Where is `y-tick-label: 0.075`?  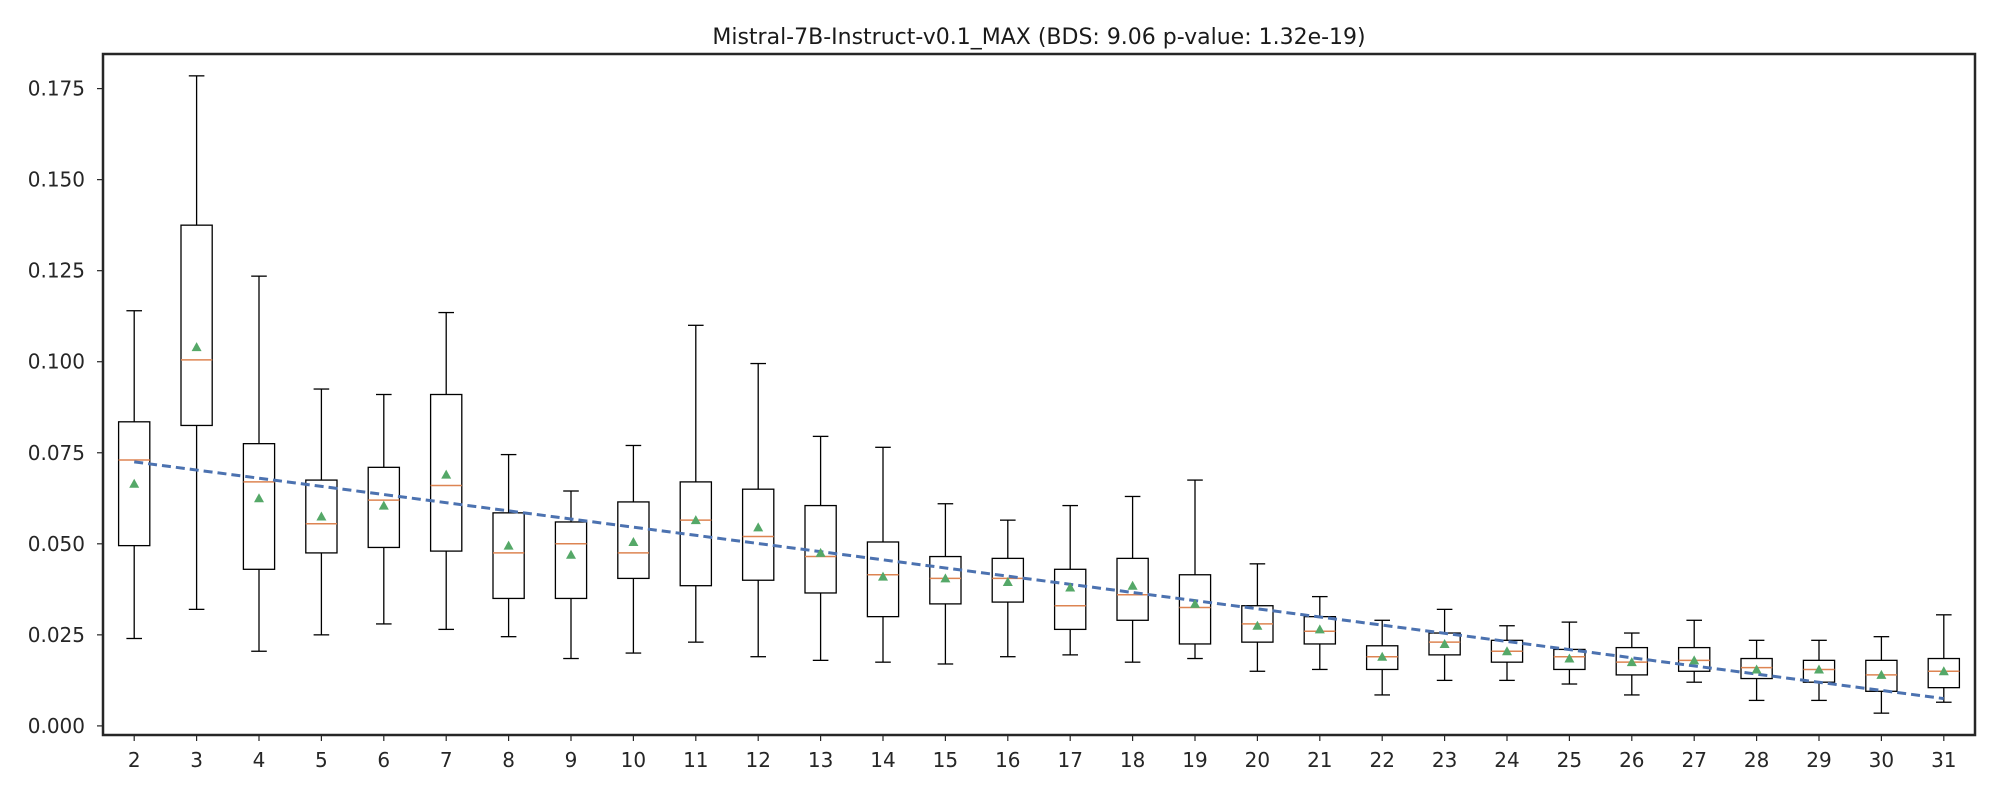 y-tick-label: 0.075 is located at coordinates (56, 453).